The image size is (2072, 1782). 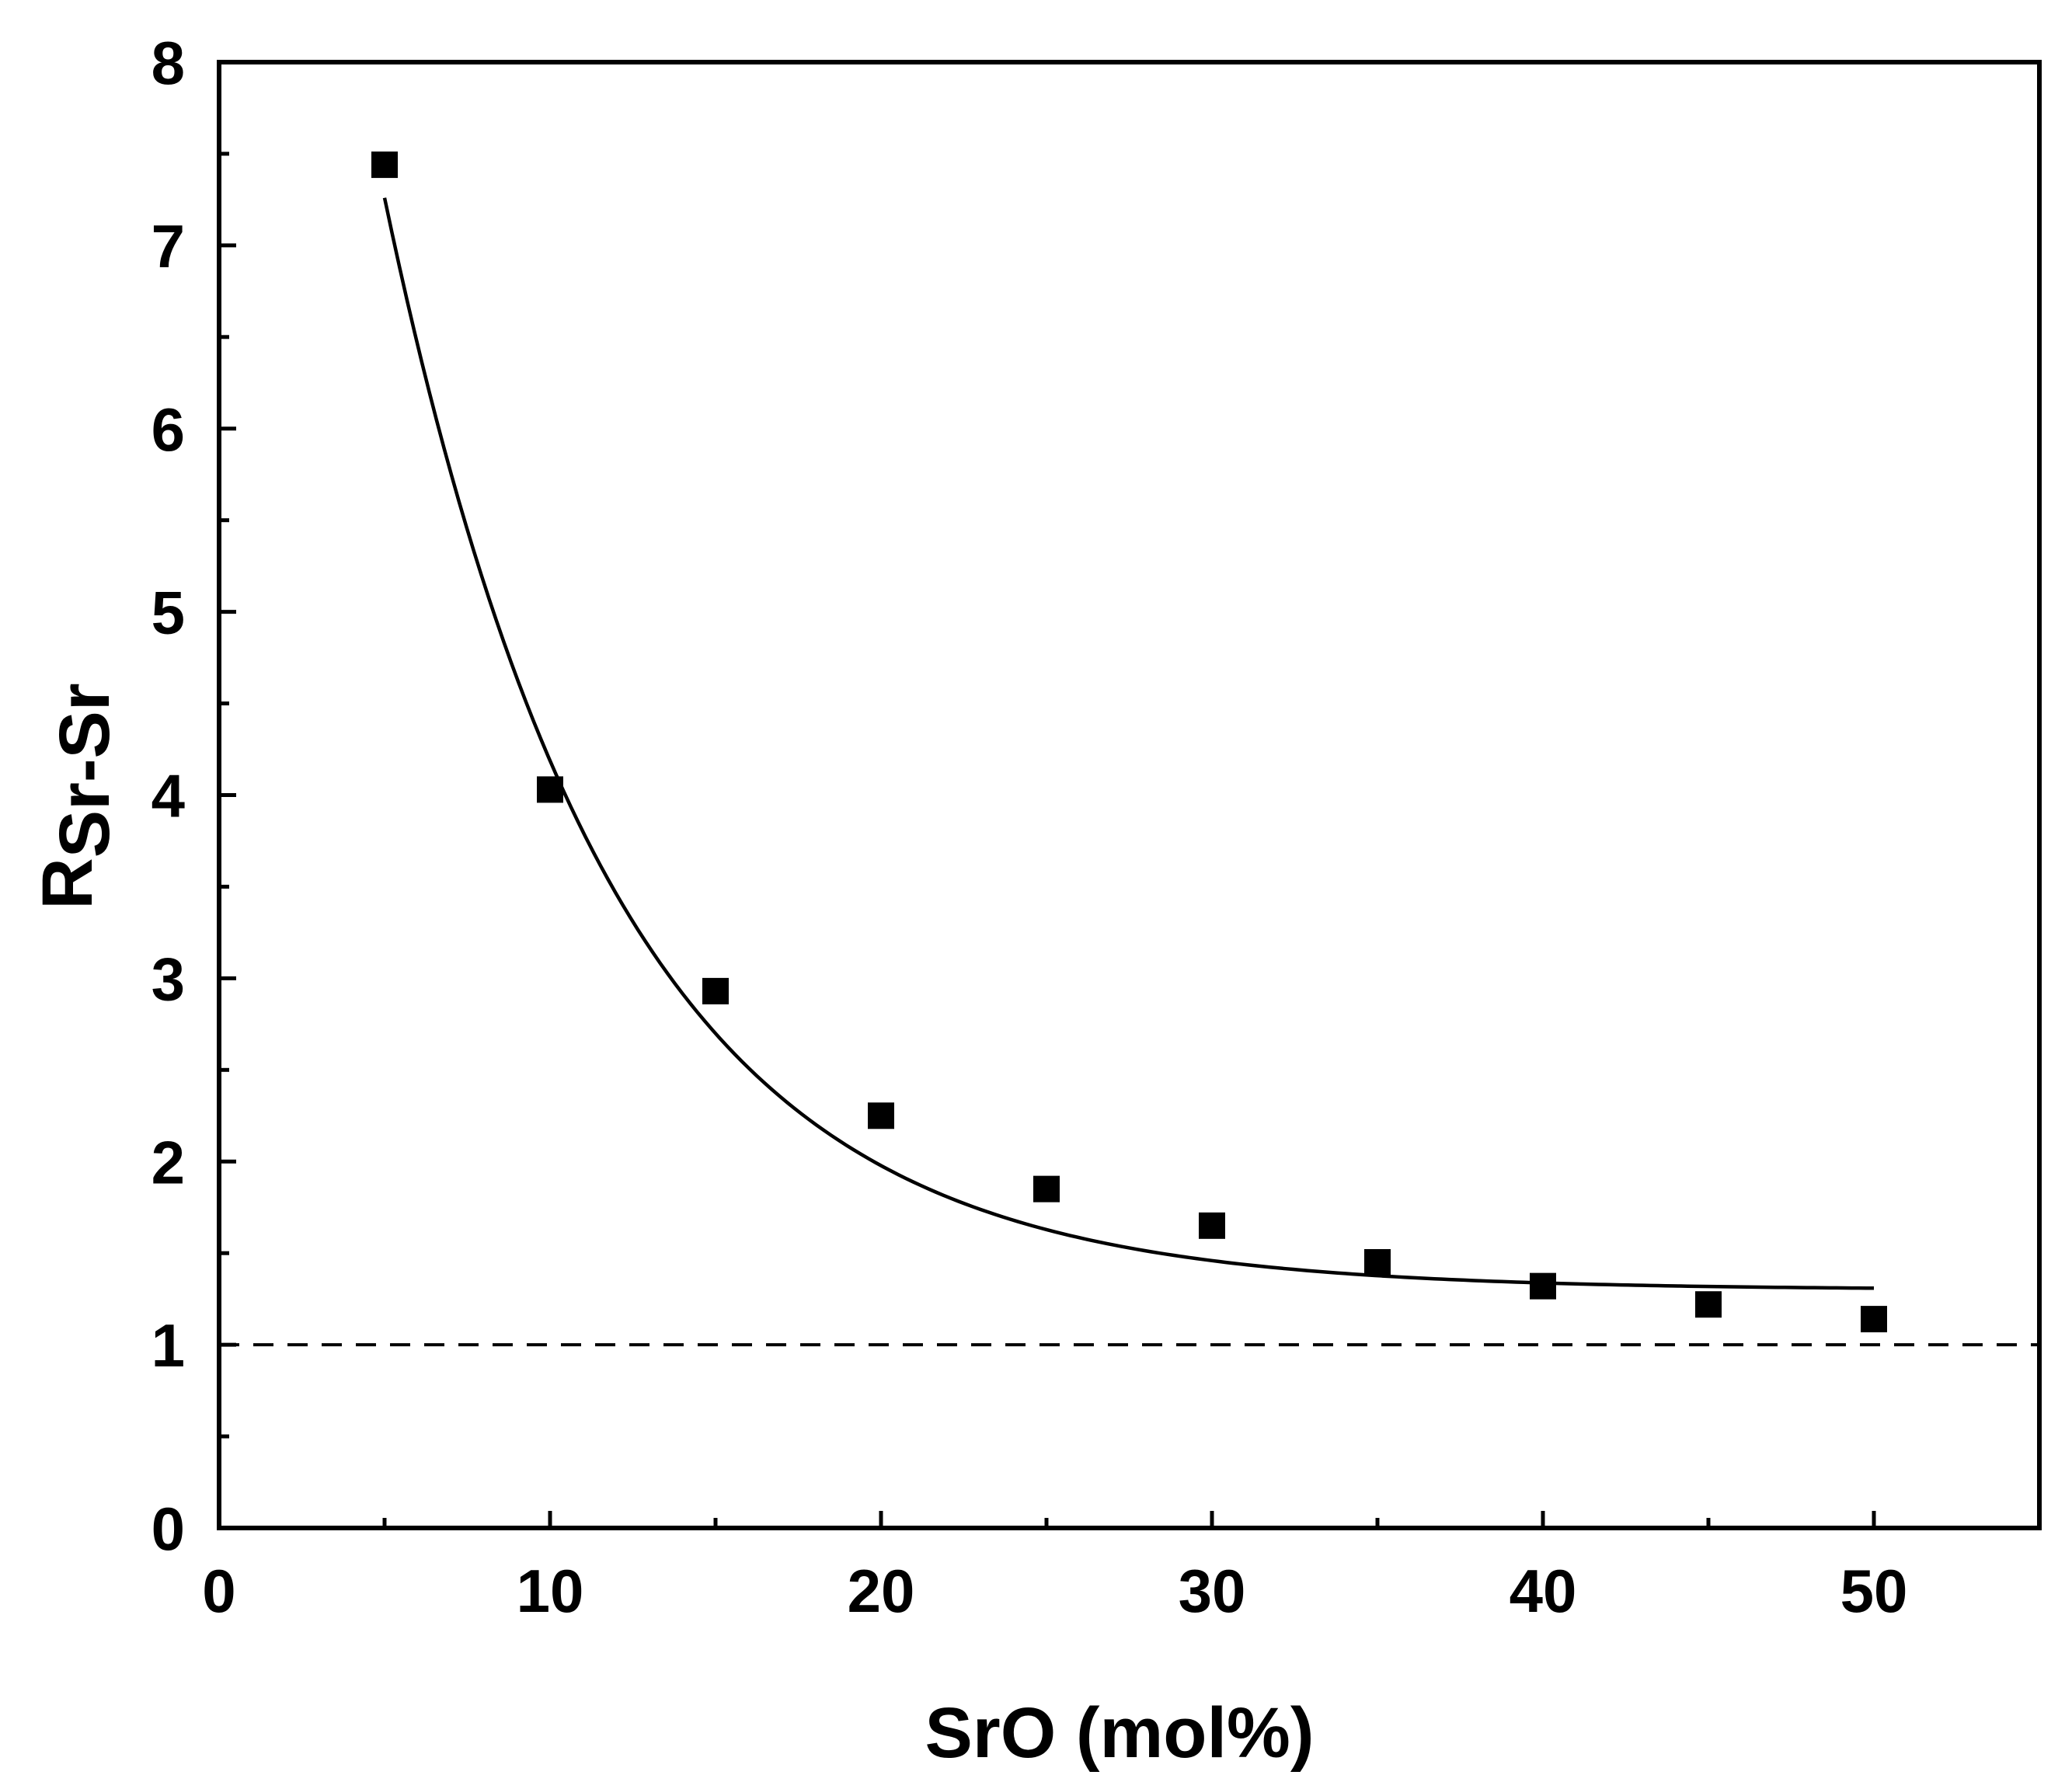 I want to click on x-tick-label: 10, so click(x=550, y=1591).